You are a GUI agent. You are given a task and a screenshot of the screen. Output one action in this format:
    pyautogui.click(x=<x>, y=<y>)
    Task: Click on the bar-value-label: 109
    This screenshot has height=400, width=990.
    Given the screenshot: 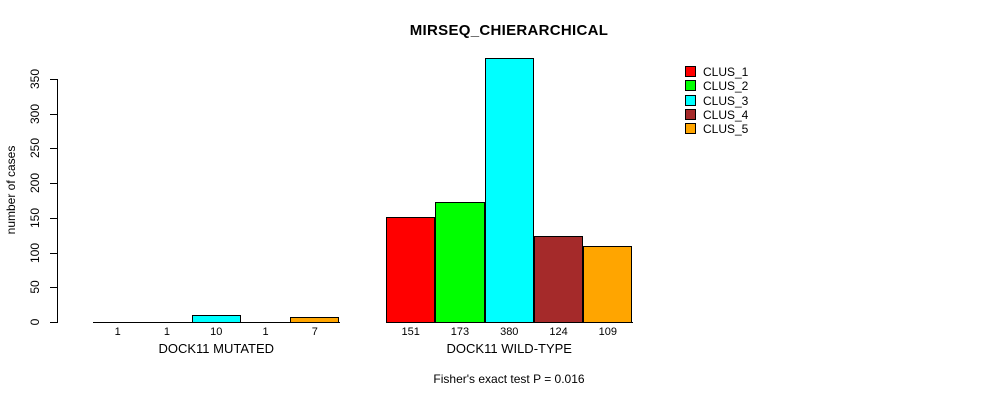 What is the action you would take?
    pyautogui.click(x=608, y=332)
    